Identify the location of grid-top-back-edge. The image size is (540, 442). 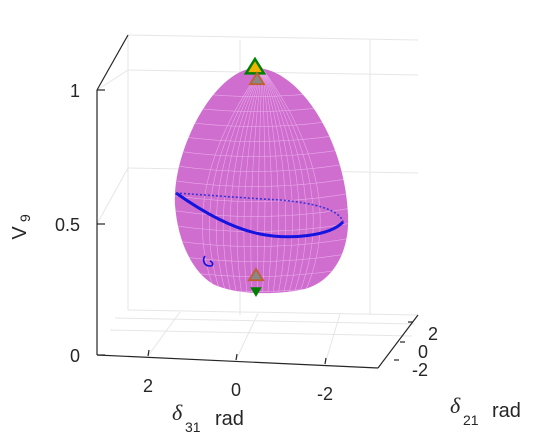
(273, 37).